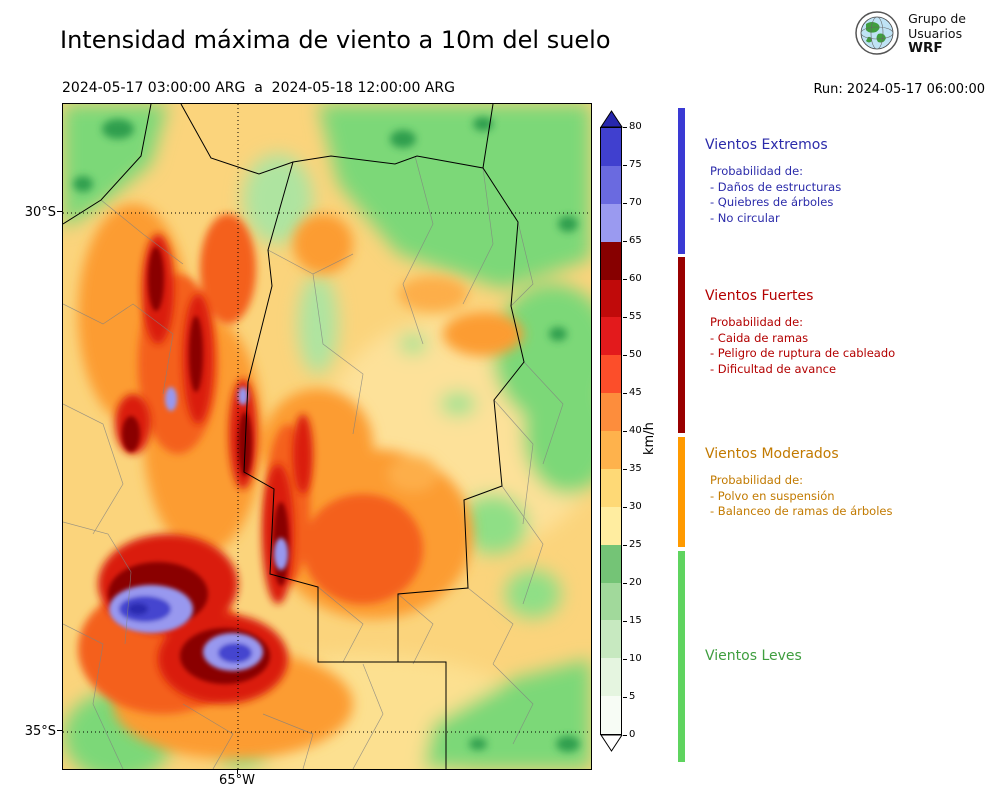 The height and width of the screenshot is (800, 1000). What do you see at coordinates (629, 734) in the screenshot?
I see `colorbar-tick-label: 0` at bounding box center [629, 734].